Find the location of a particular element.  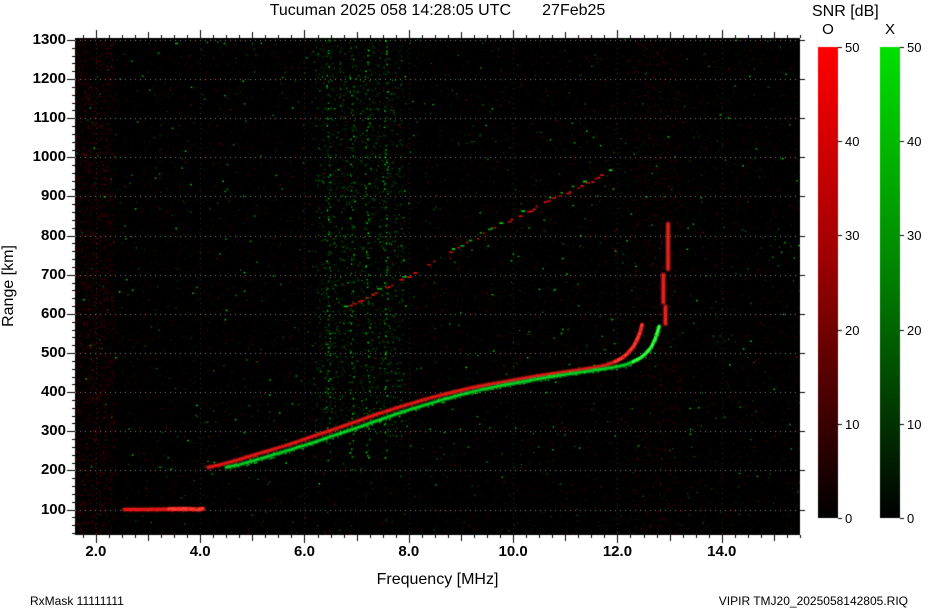

o-colorbar-tick-label: 20 is located at coordinates (852, 330).